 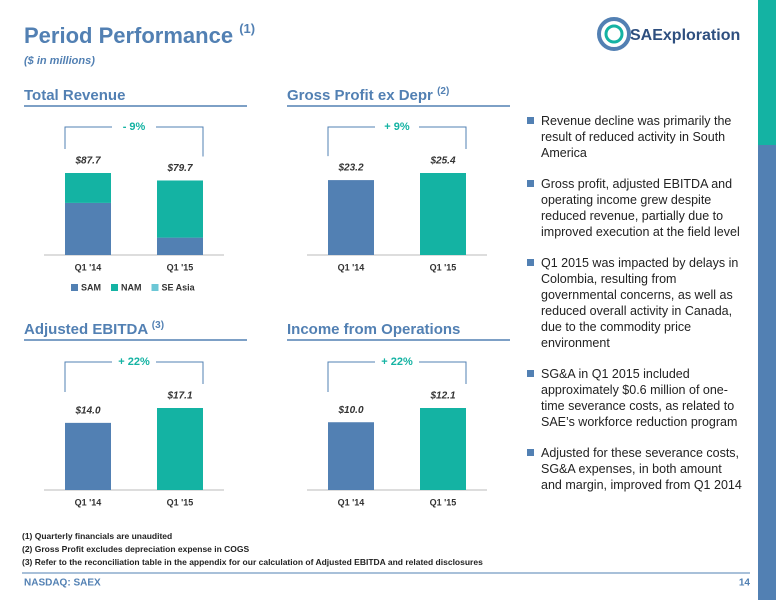 What do you see at coordinates (685, 35) in the screenshot?
I see `logo-text: SAExploration` at bounding box center [685, 35].